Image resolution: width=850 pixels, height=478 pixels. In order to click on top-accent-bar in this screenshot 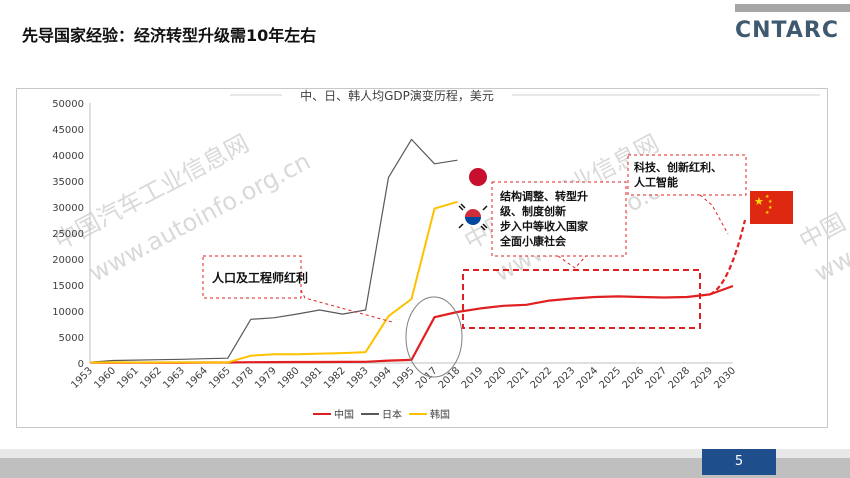, I will do `click(792, 8)`.